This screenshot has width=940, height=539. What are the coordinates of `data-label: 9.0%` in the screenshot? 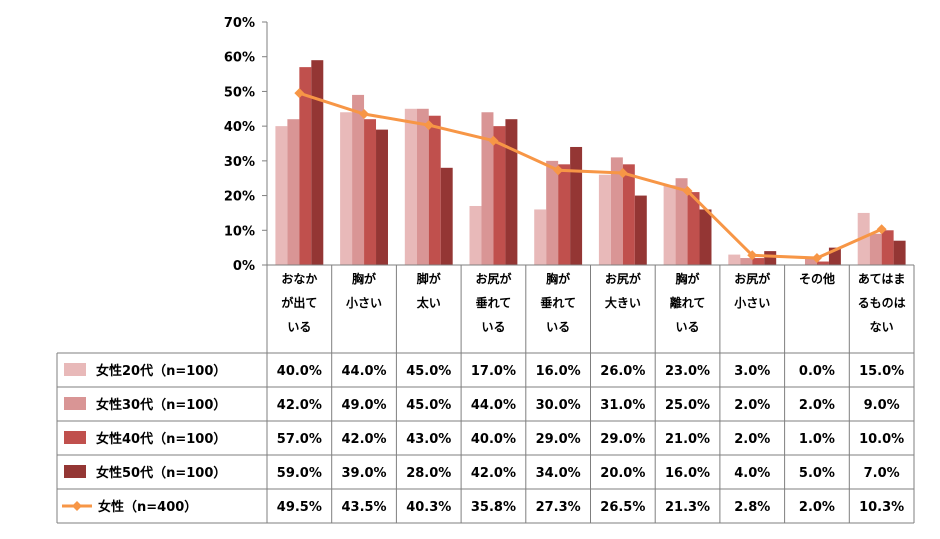 It's located at (882, 405).